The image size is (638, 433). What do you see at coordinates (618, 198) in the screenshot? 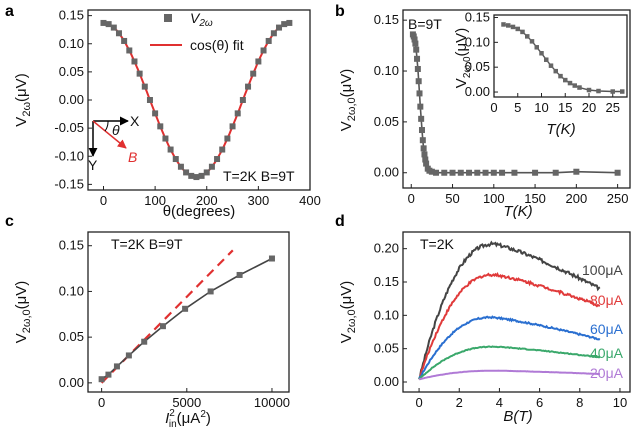
I see `x-tick-label: 250` at bounding box center [618, 198].